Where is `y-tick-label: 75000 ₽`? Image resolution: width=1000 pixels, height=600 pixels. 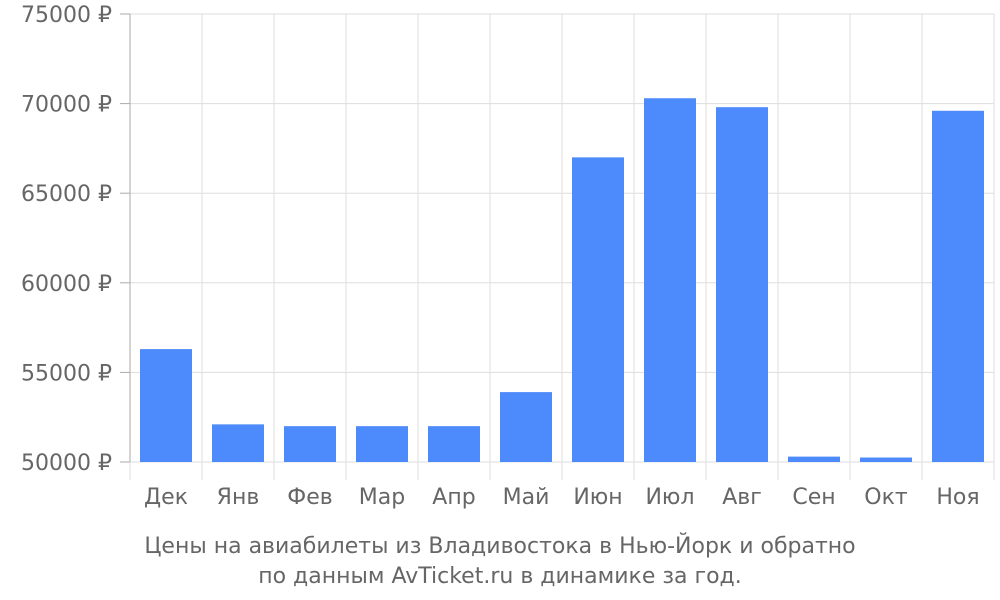 y-tick-label: 75000 ₽ is located at coordinates (66, 15).